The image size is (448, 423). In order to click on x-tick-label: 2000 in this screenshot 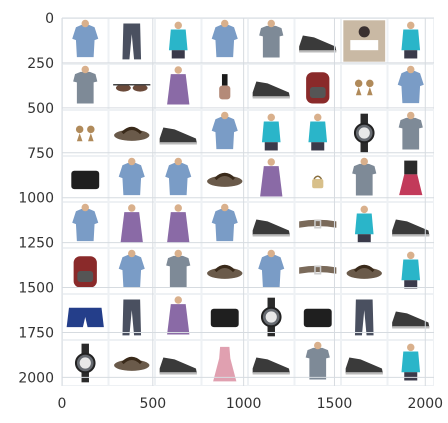, I will do `click(425, 404)`.